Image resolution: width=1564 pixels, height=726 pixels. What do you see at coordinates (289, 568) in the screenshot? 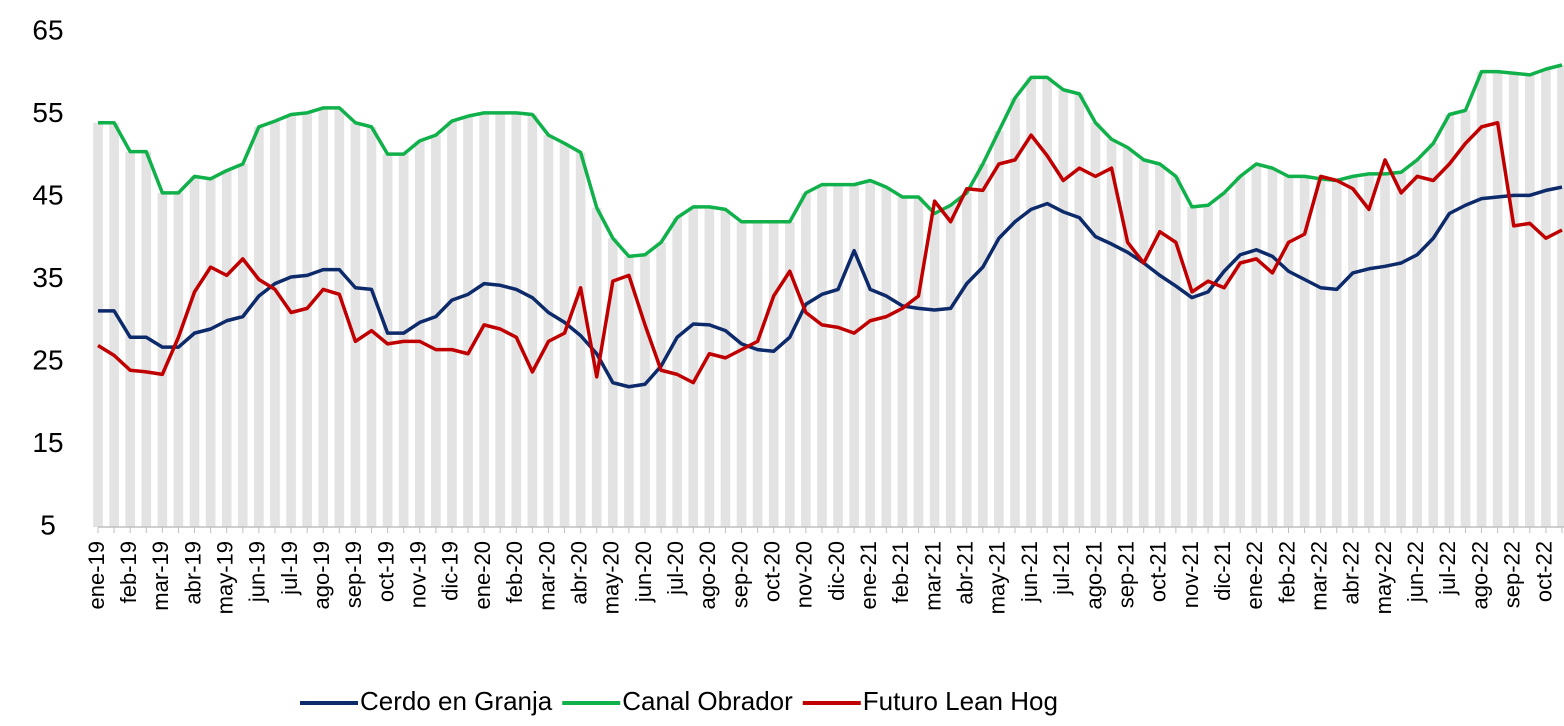
I see `x-tick-label: jul-19` at bounding box center [289, 568].